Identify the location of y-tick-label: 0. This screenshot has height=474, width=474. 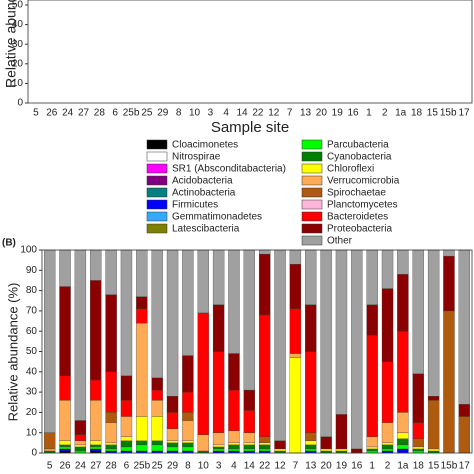
(34, 453).